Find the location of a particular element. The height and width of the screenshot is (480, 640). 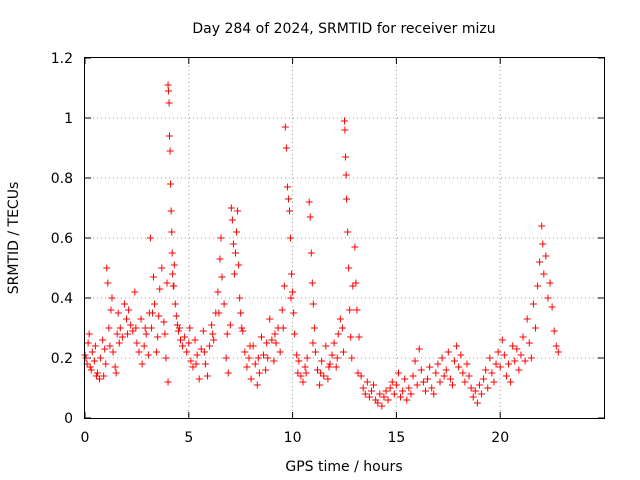

y-tick-label: 0 is located at coordinates (68, 419).